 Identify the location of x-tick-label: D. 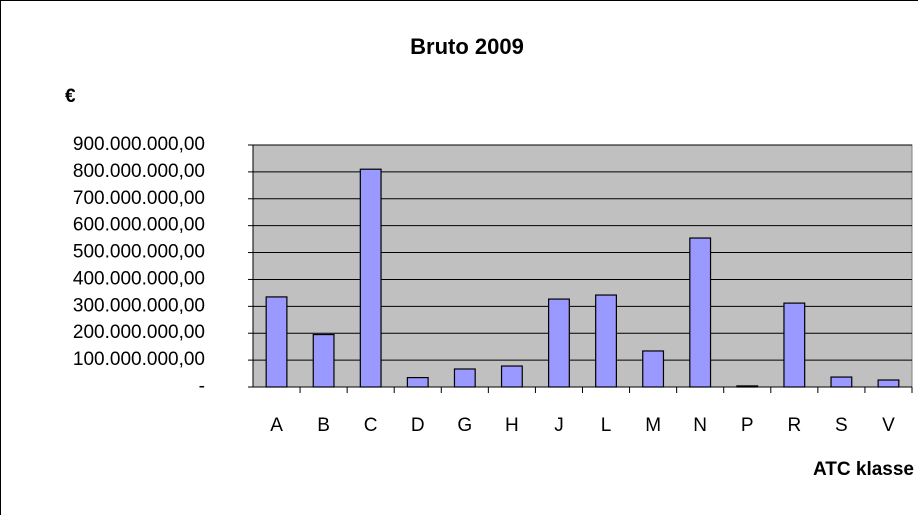
(418, 425).